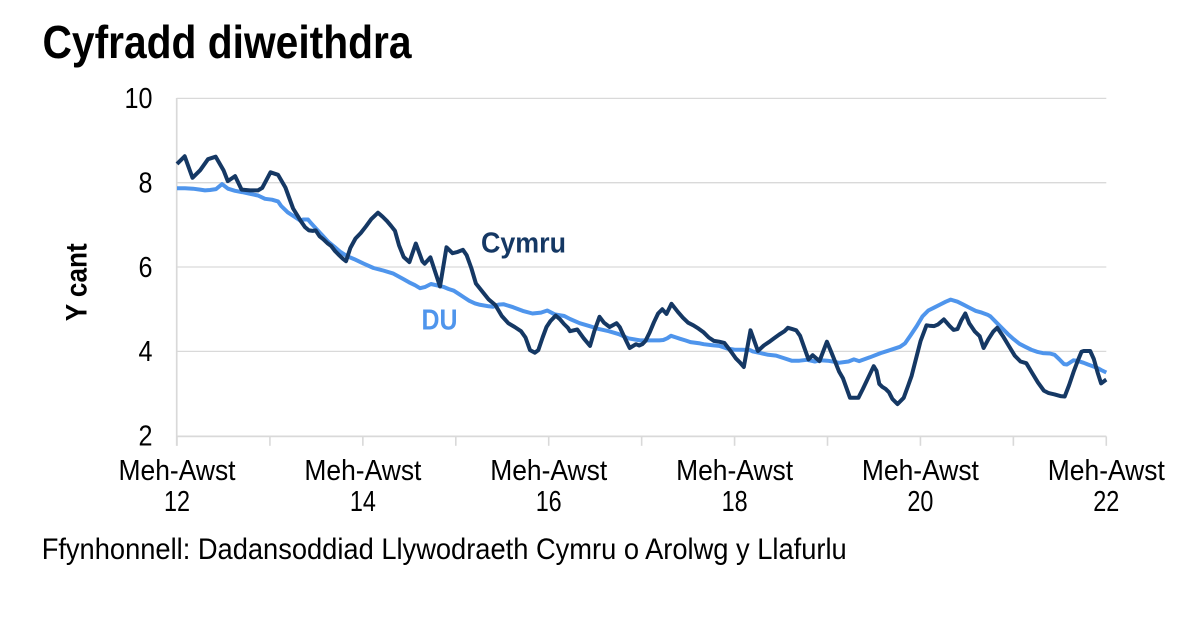 This screenshot has height=618, width=1204. What do you see at coordinates (227, 42) in the screenshot?
I see `svg-text: Cyfradd diweithdra` at bounding box center [227, 42].